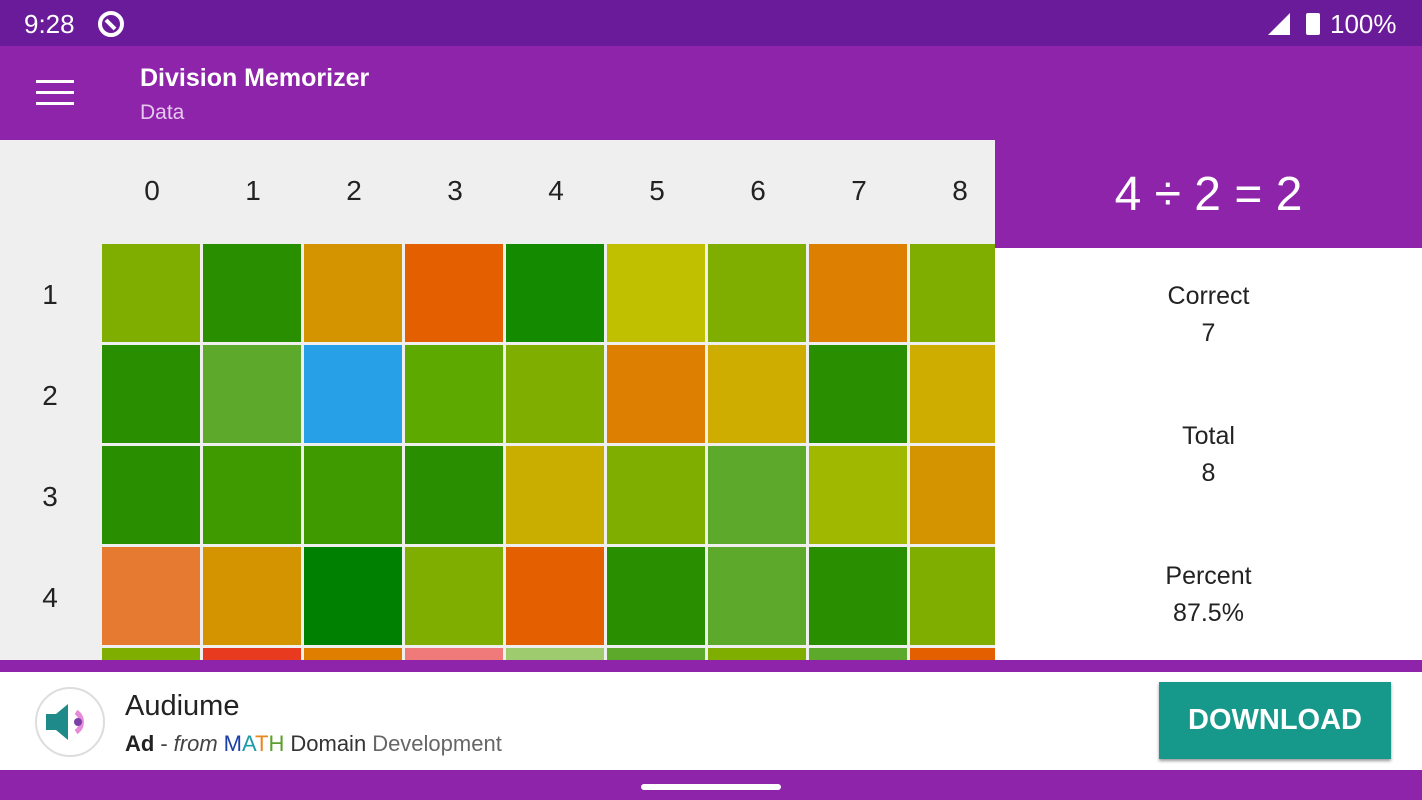 The width and height of the screenshot is (1422, 800). I want to click on status-icon, so click(111, 24).